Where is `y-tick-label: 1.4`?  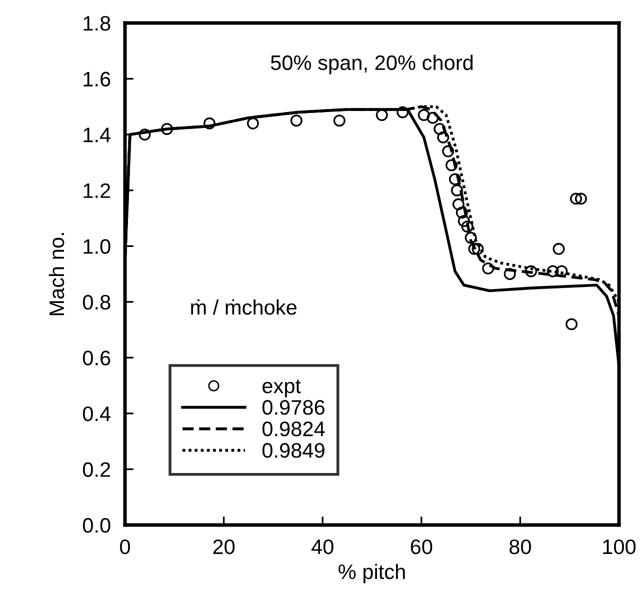
y-tick-label: 1.4 is located at coordinates (97, 135).